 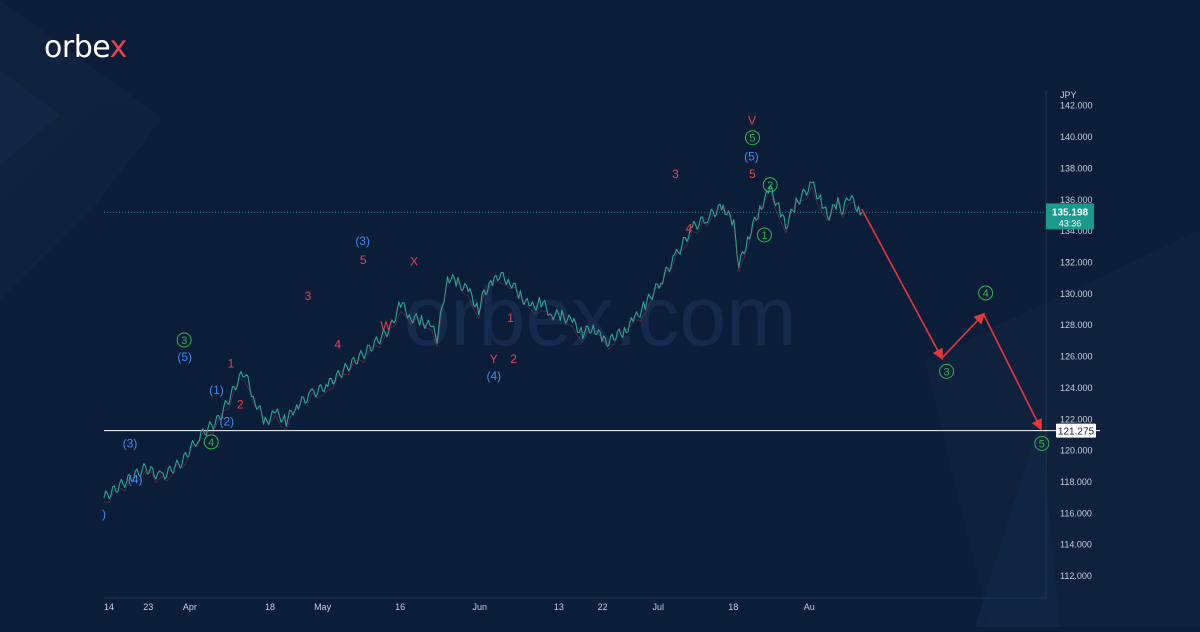 What do you see at coordinates (148, 607) in the screenshot?
I see `x-tick-label: 23` at bounding box center [148, 607].